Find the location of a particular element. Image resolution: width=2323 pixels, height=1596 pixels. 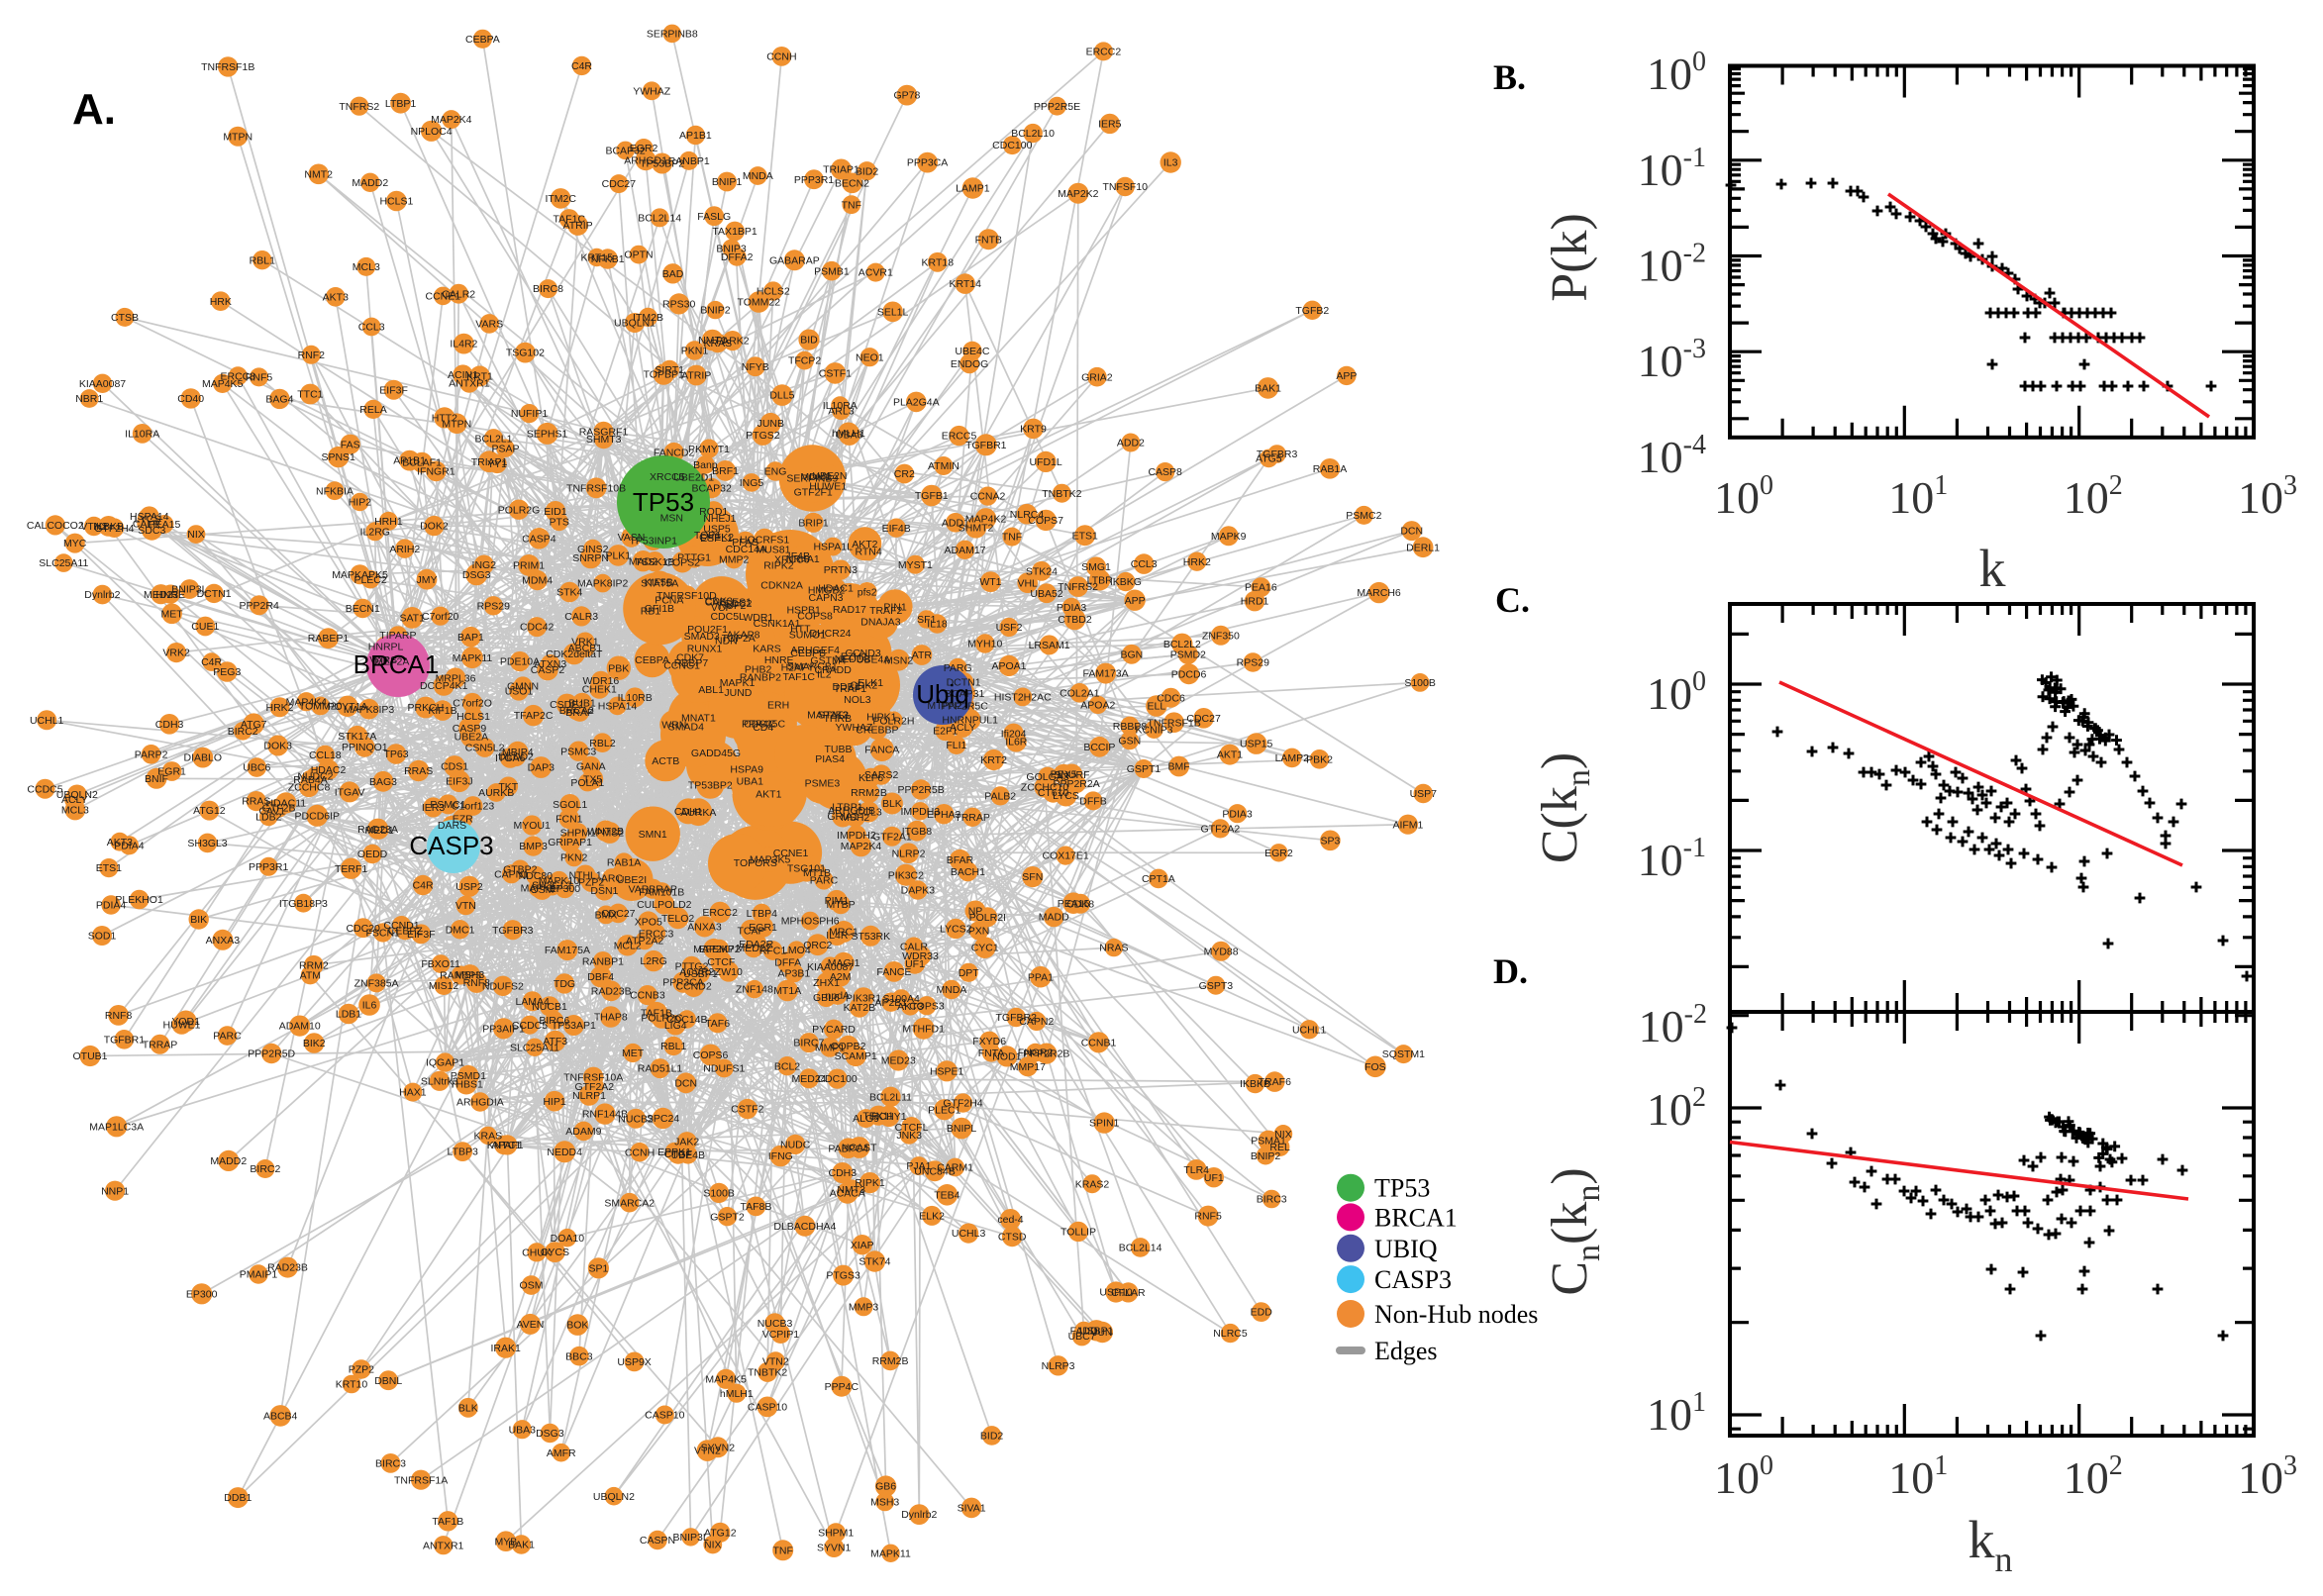

svg-text: CCNH is located at coordinates (640, 1152).